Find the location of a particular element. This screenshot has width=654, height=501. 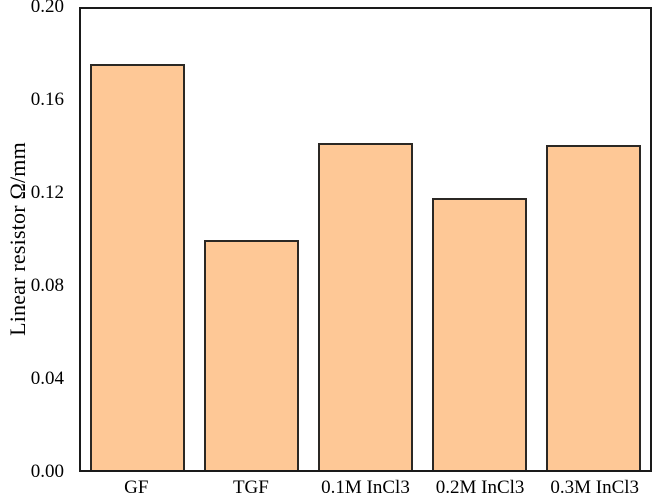

bar-tgf is located at coordinates (252, 354).